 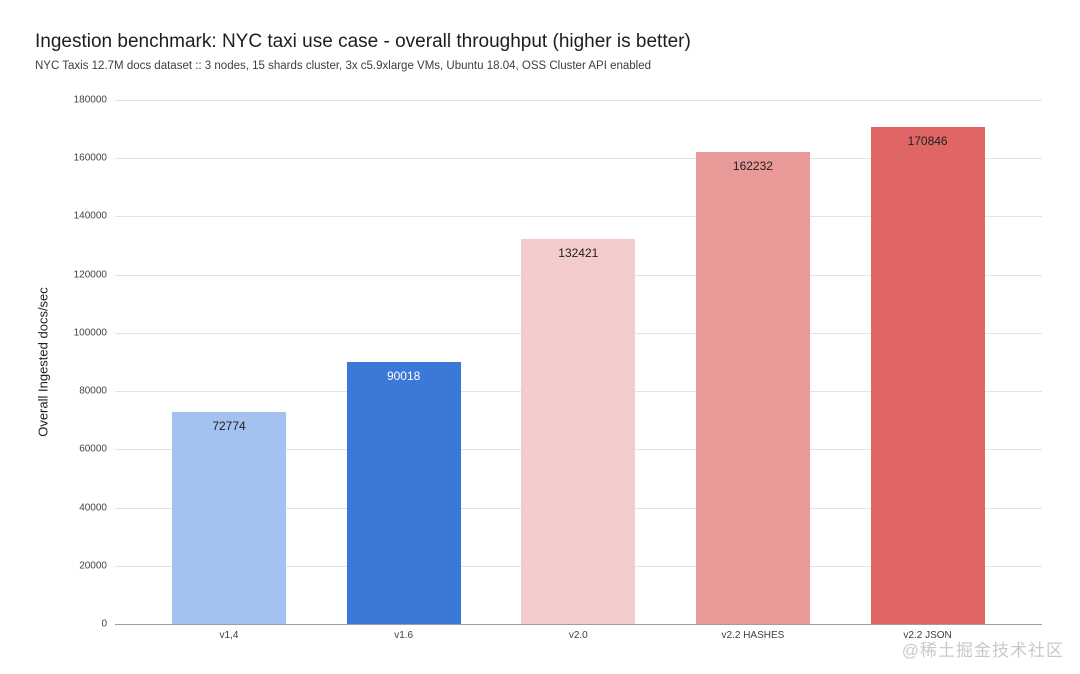 What do you see at coordinates (752, 165) in the screenshot?
I see `bar-value-label: 162232` at bounding box center [752, 165].